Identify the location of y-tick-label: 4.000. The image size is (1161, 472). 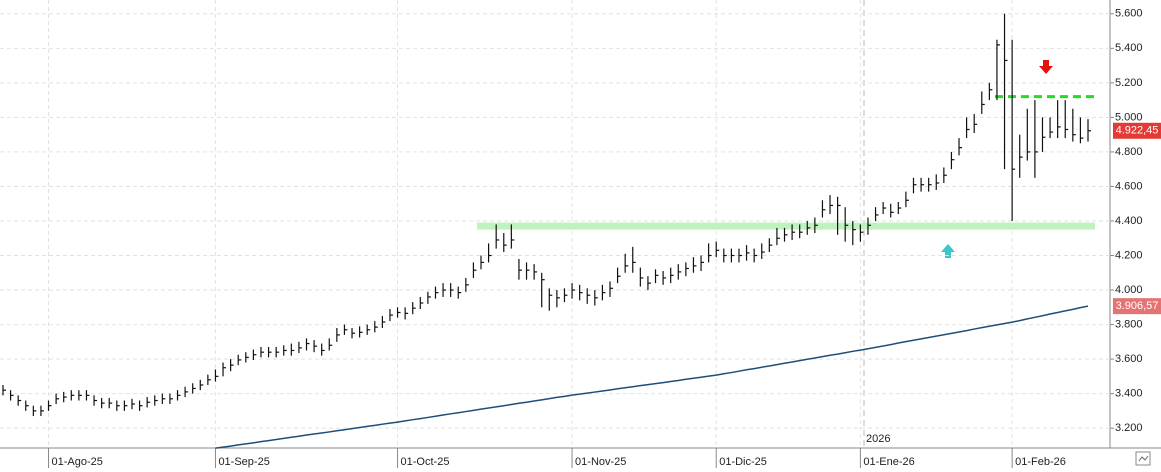
(1129, 290).